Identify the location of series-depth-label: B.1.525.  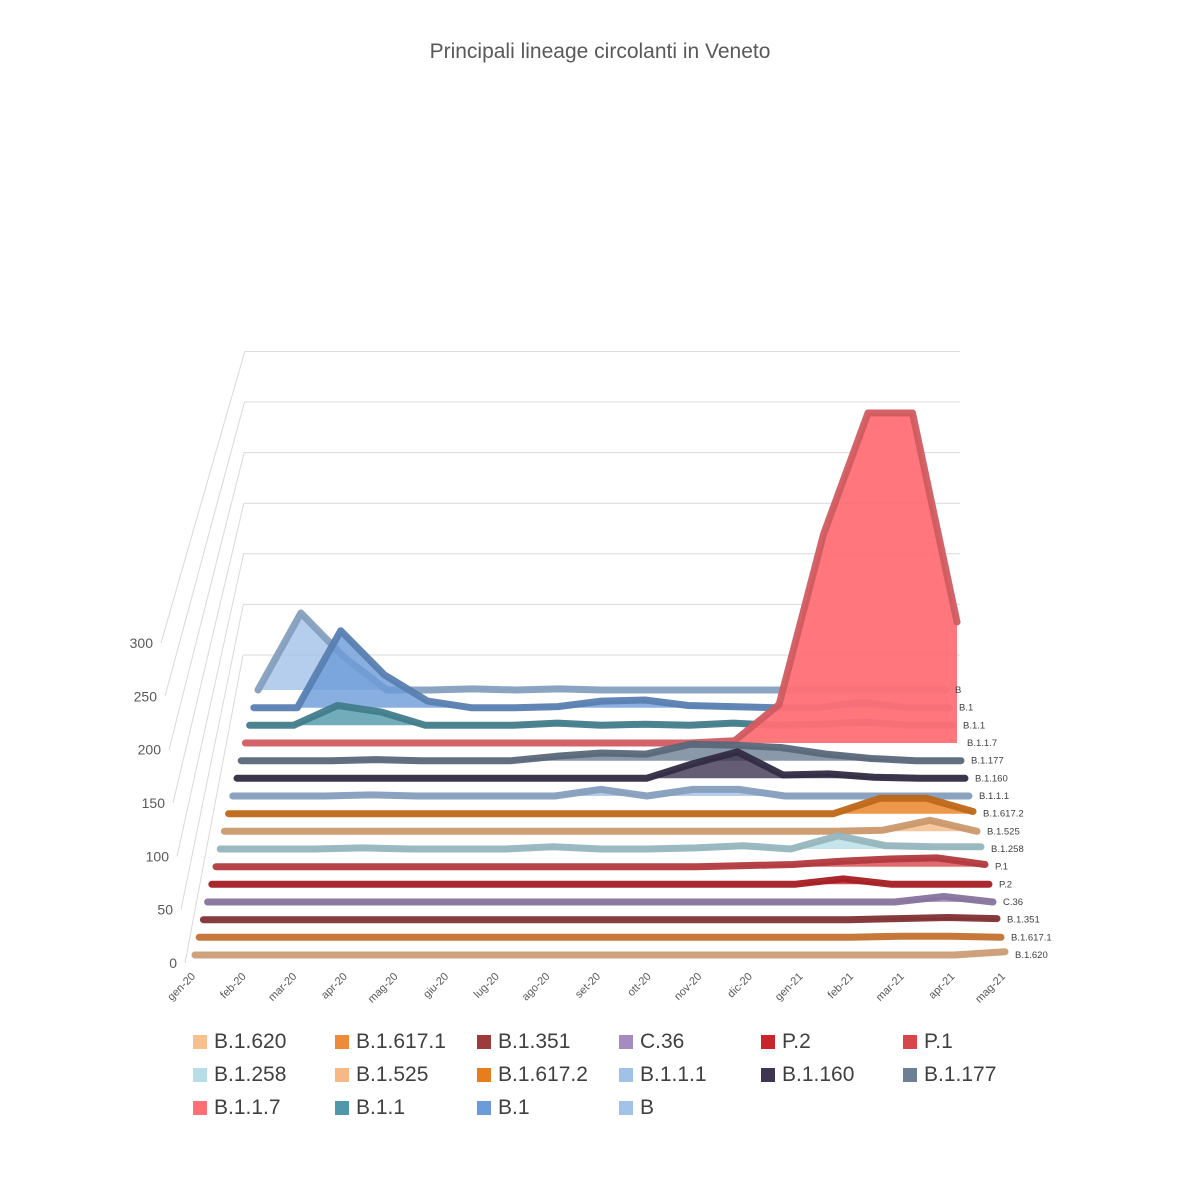
(1003, 831).